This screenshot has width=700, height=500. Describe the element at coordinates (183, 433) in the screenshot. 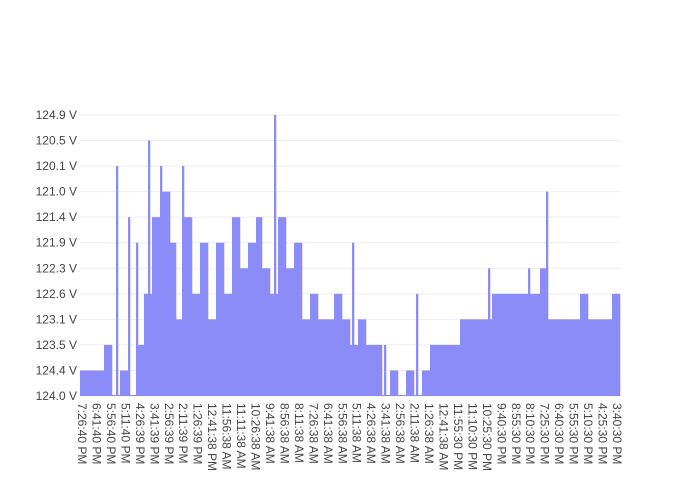

I see `x-tick-label: 2:11:39 PM` at that location.